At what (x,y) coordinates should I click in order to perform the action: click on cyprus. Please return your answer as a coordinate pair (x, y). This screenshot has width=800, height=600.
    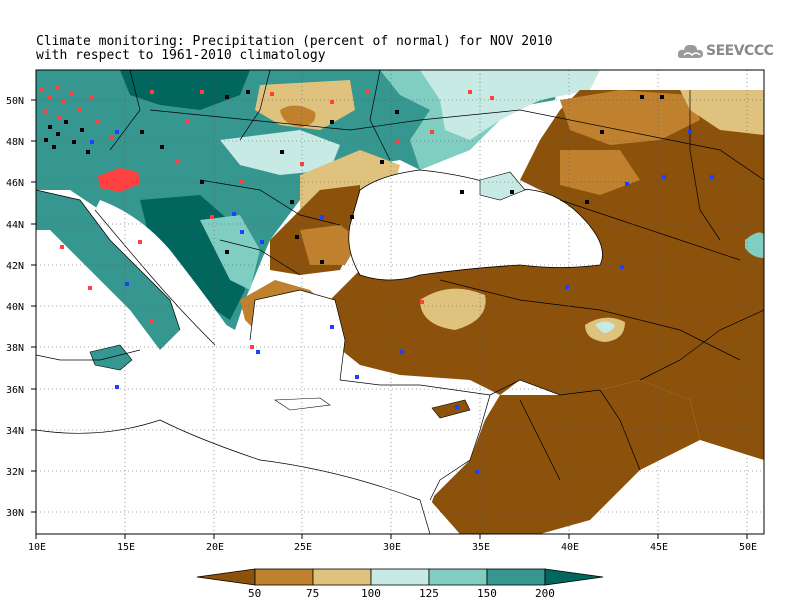
    Looking at the image, I should click on (451, 409).